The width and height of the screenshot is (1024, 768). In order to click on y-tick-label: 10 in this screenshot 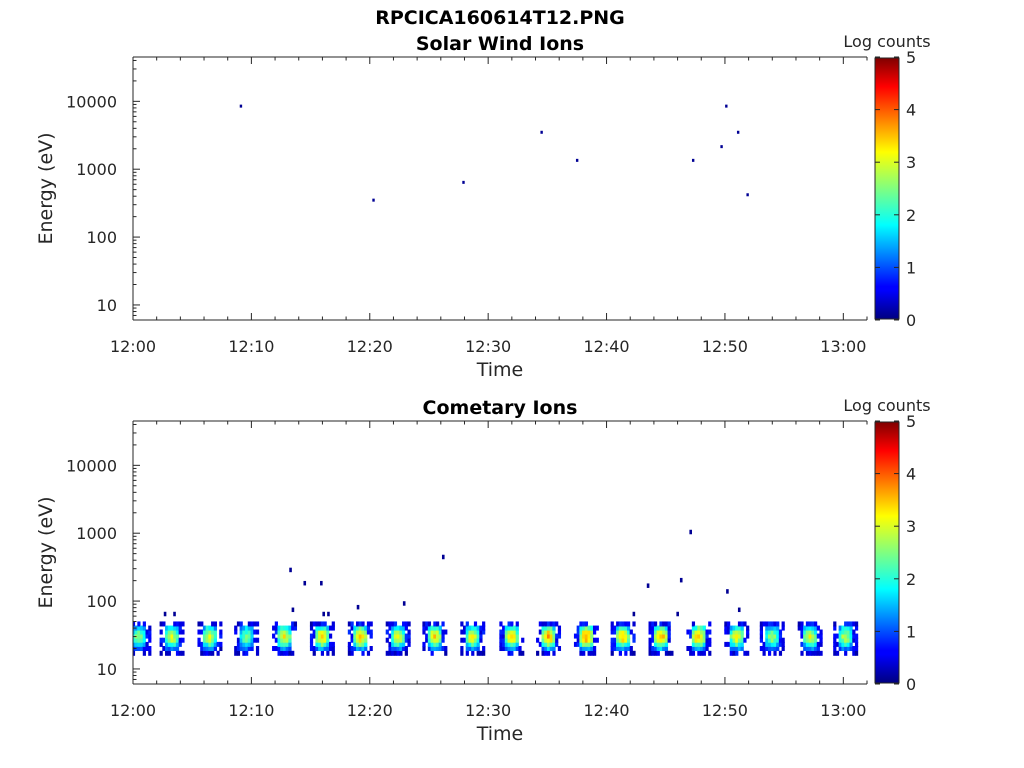, I will do `click(107, 305)`.